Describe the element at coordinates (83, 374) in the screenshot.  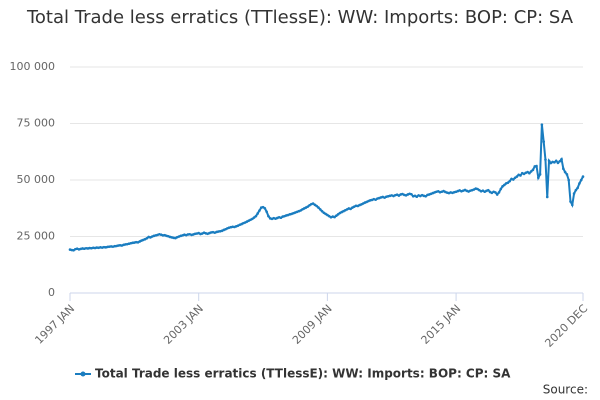
I see `legend-marker` at that location.